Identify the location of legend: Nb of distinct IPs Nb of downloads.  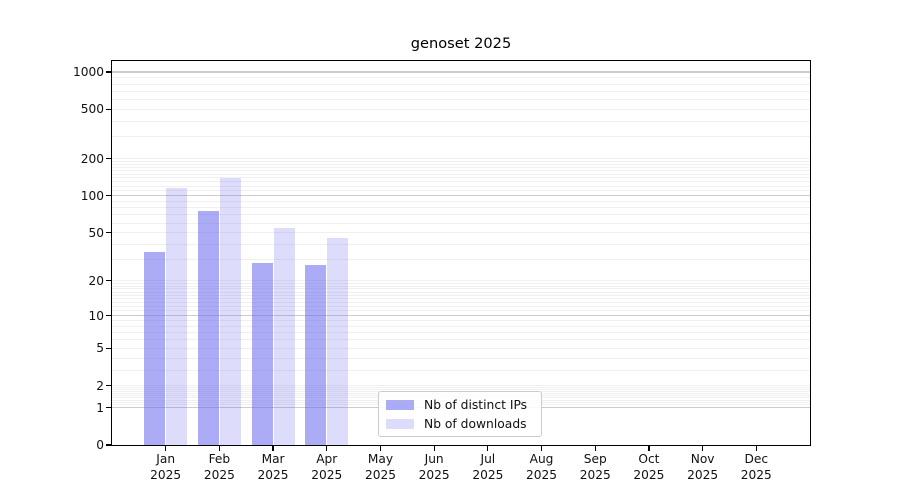
(460, 414).